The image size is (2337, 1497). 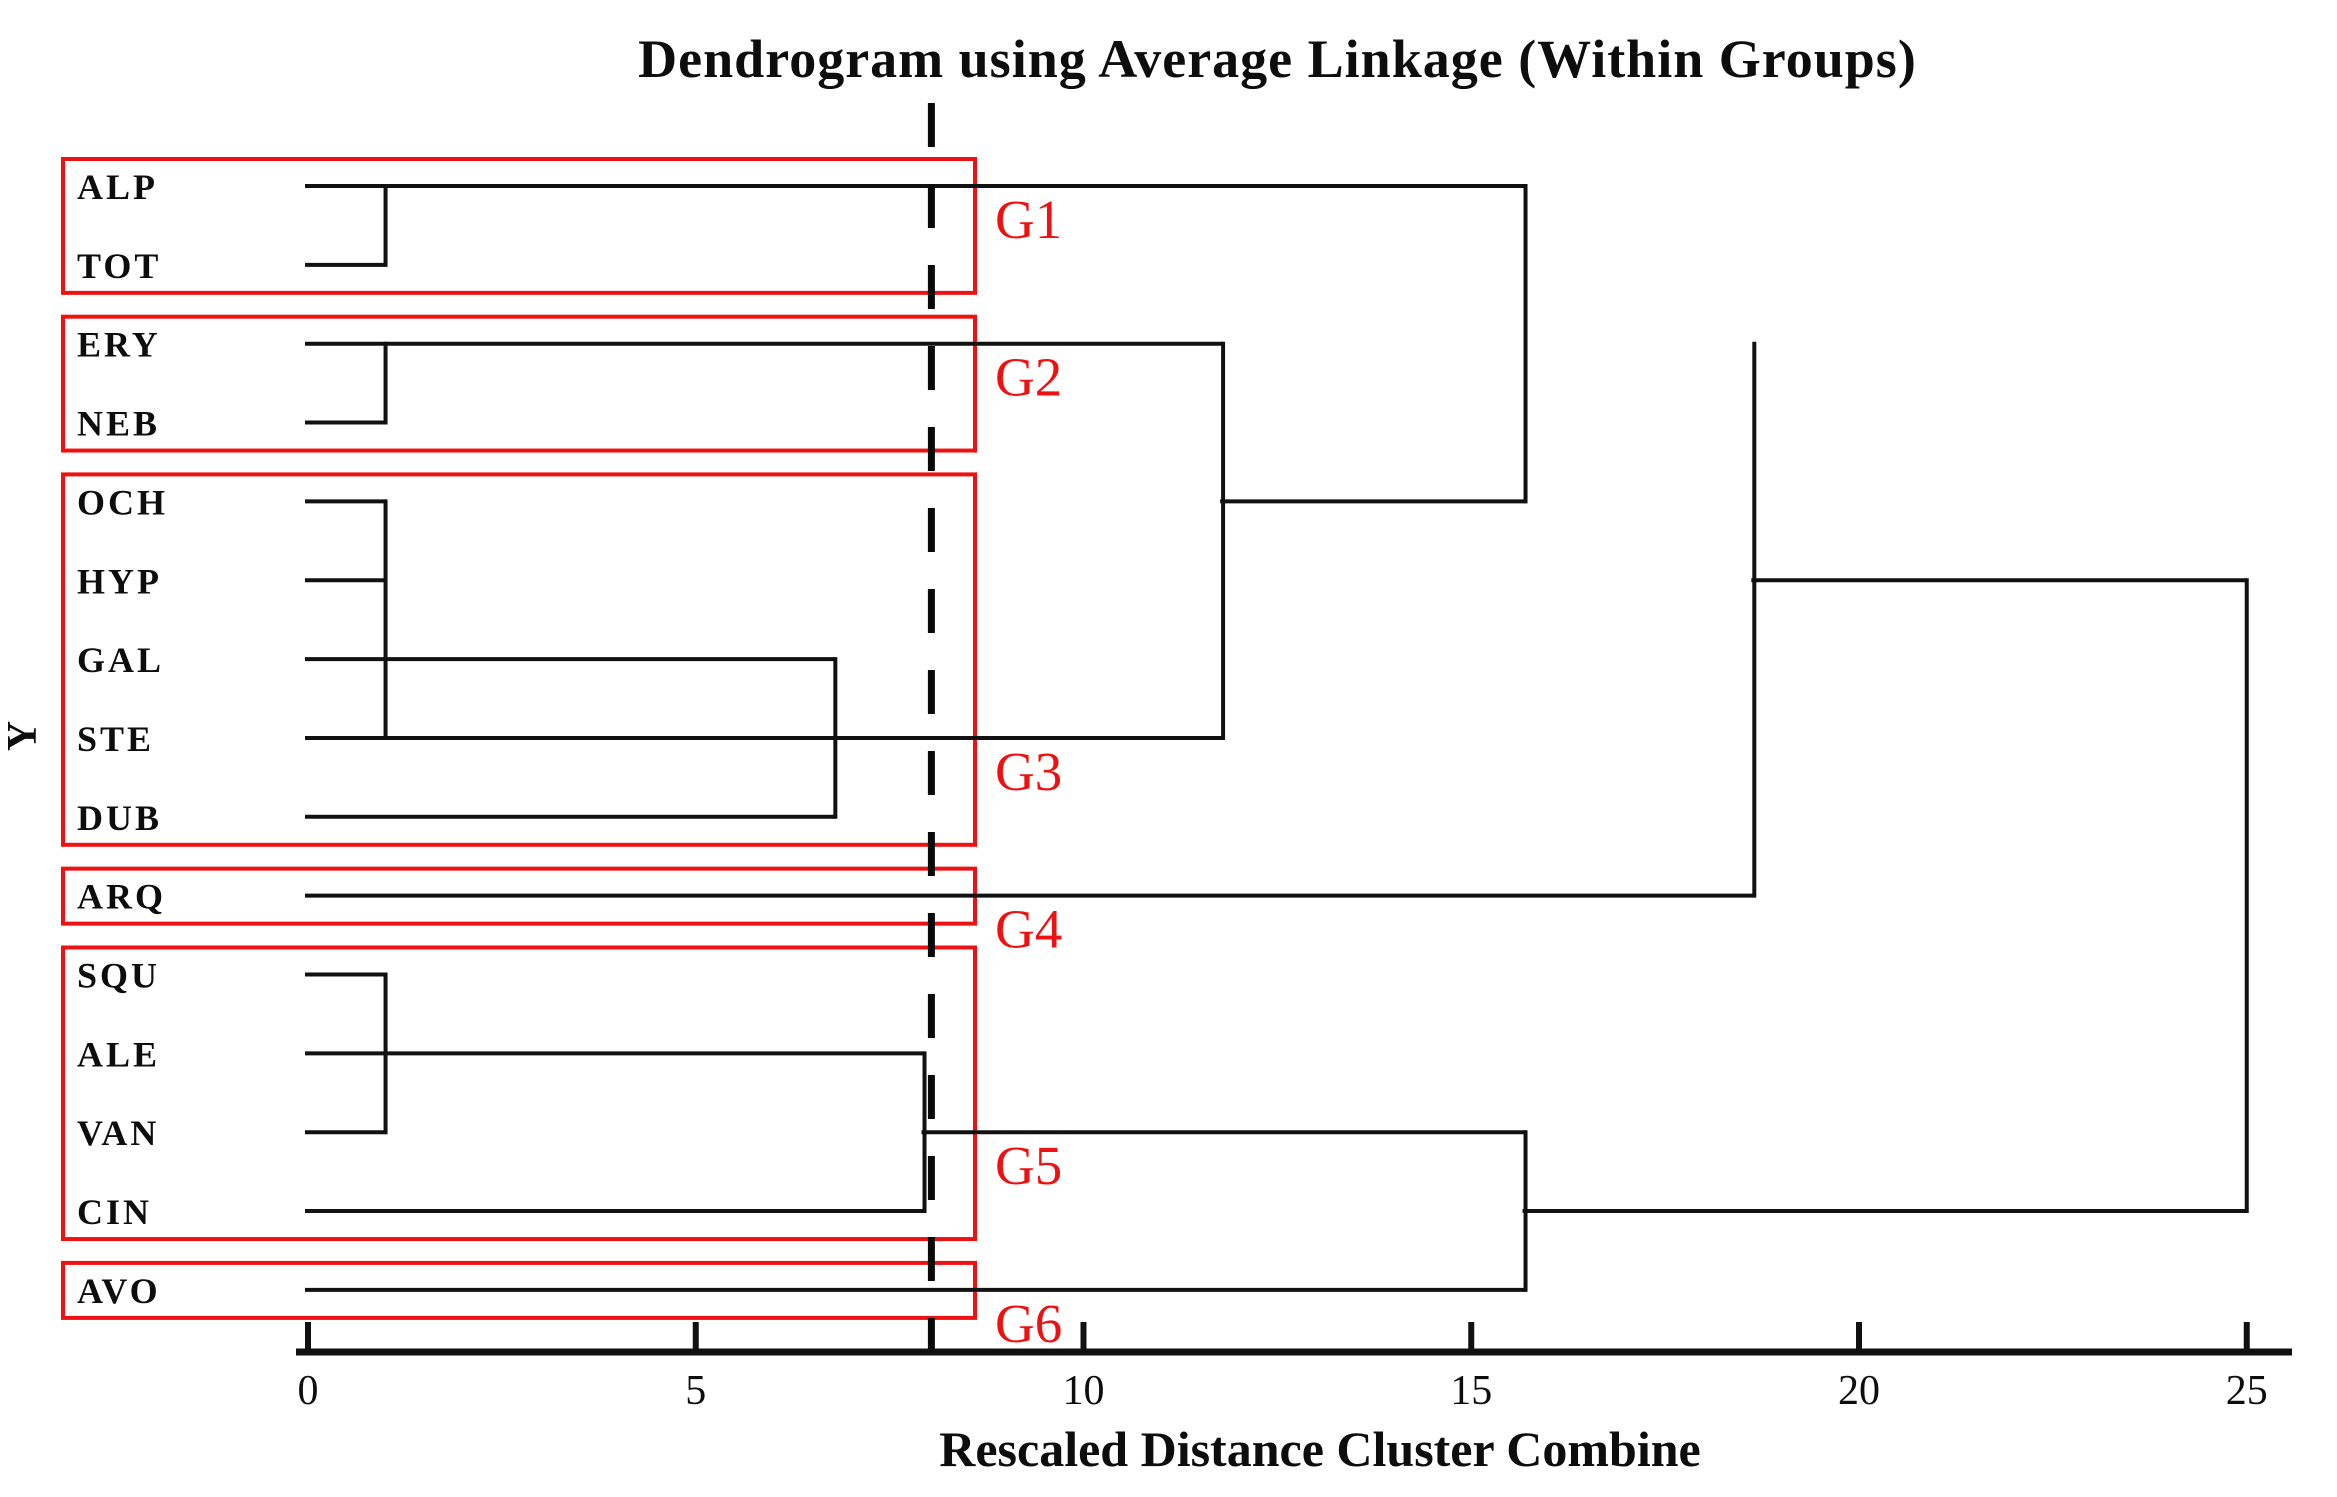 I want to click on leaf-label-ste: STE, so click(x=115, y=739).